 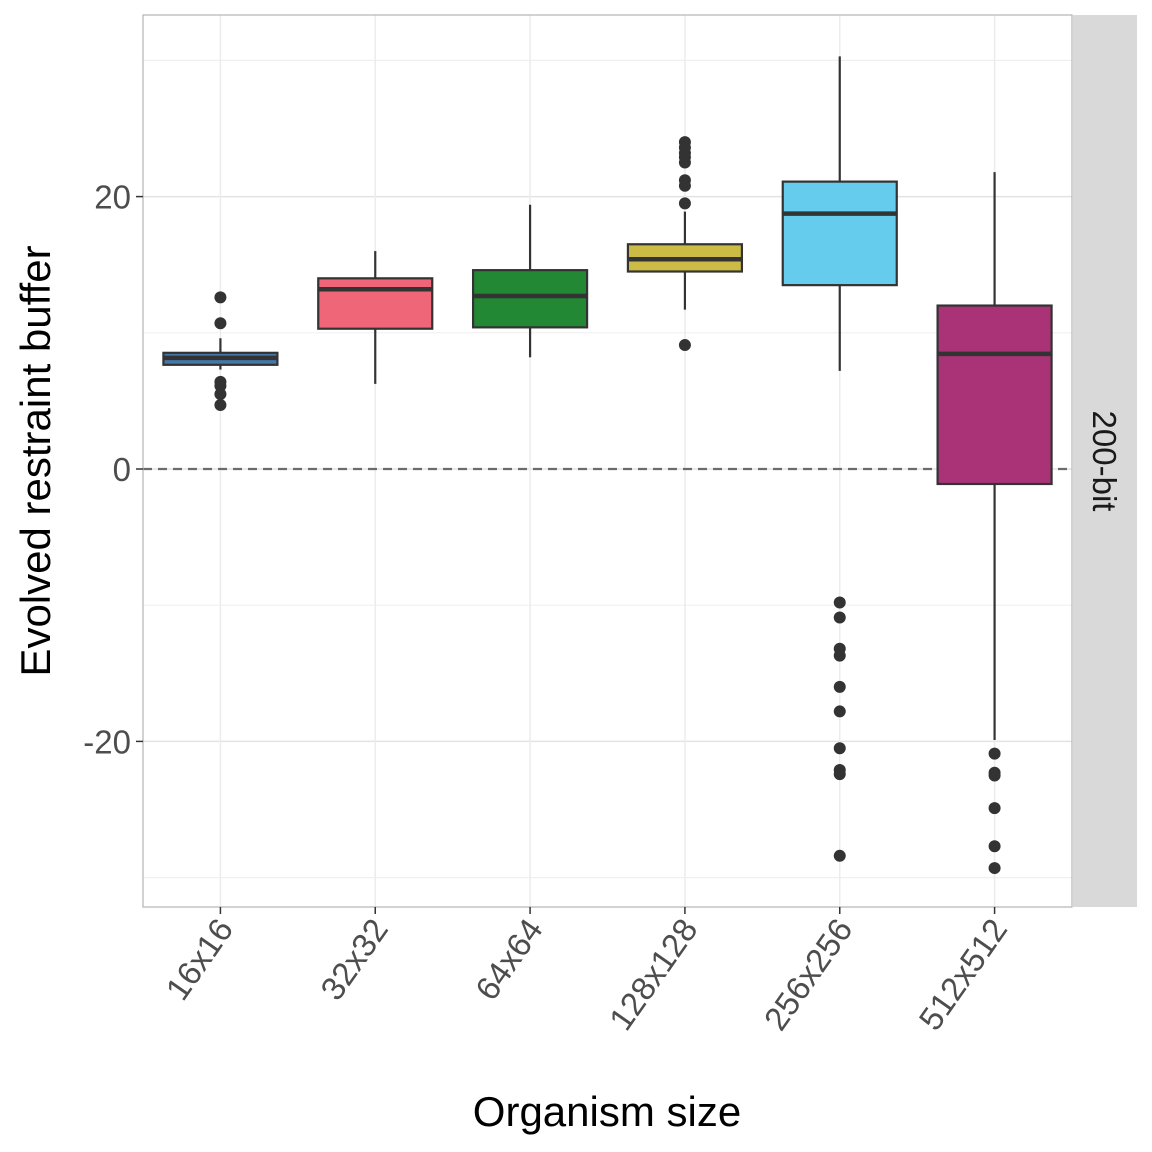 I want to click on box-16x16, so click(x=220, y=351).